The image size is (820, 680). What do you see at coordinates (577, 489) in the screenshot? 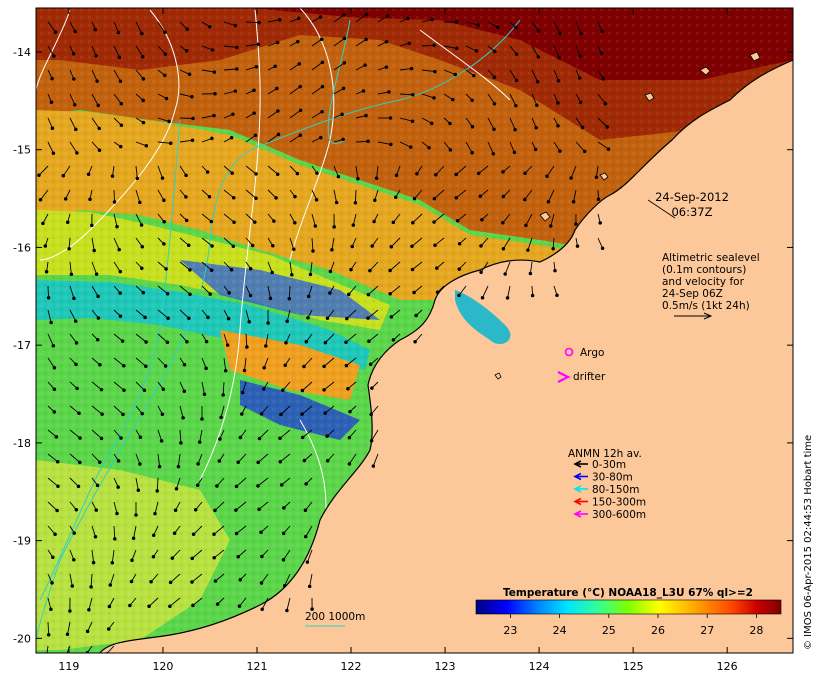
I see `anmn-arrowhead-icon` at bounding box center [577, 489].